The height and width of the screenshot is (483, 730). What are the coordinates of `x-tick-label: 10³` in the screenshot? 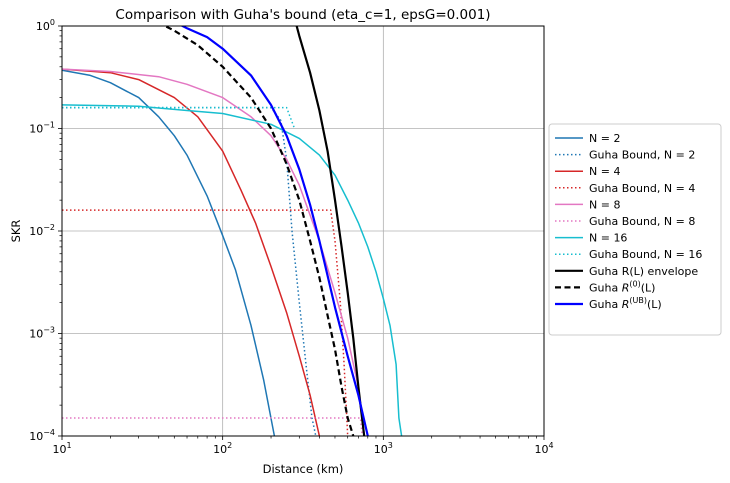 It's located at (383, 448).